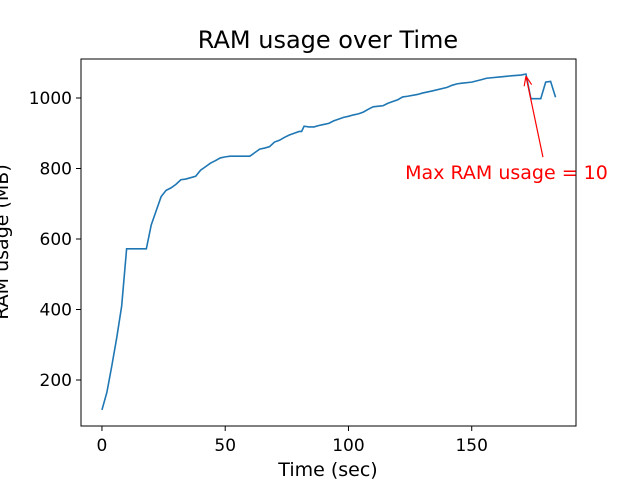 The image size is (640, 480). I want to click on chart-title: RAM usage over Time, so click(328, 40).